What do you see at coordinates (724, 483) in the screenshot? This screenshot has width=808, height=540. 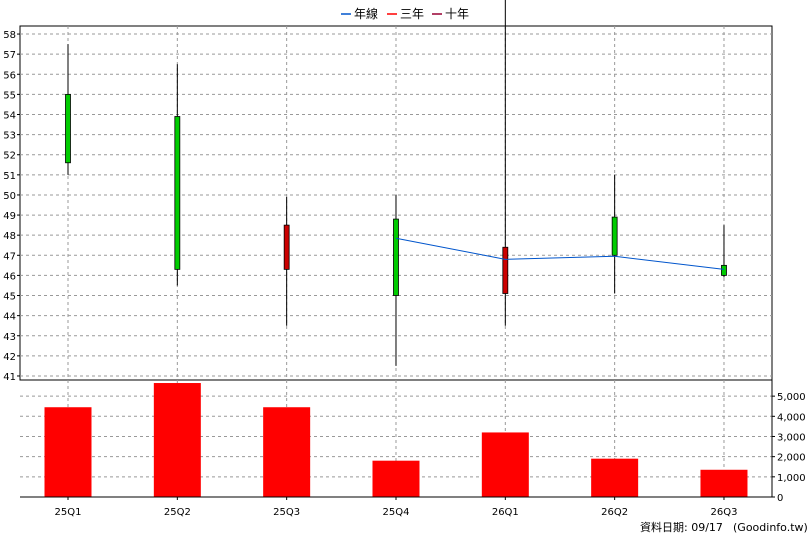 I see `volume-bar-26Q3` at bounding box center [724, 483].